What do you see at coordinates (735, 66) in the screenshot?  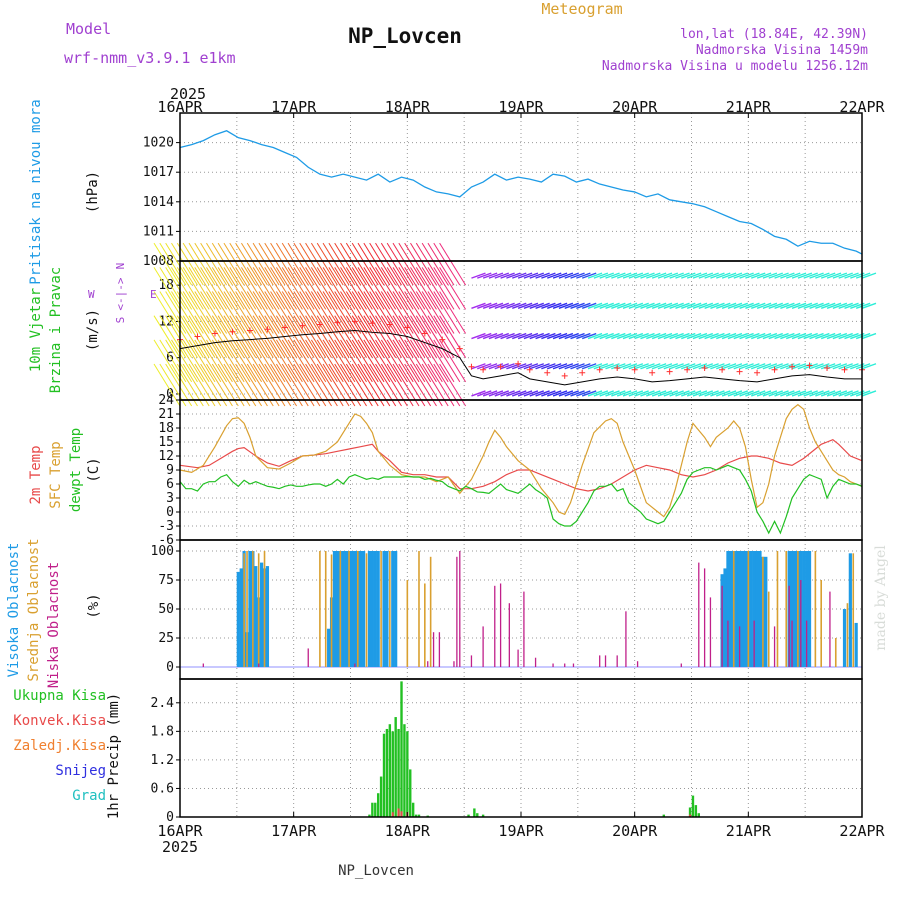 I see `model-altitude-text: Nadmorska Visina u modelu 1256.12m` at bounding box center [735, 66].